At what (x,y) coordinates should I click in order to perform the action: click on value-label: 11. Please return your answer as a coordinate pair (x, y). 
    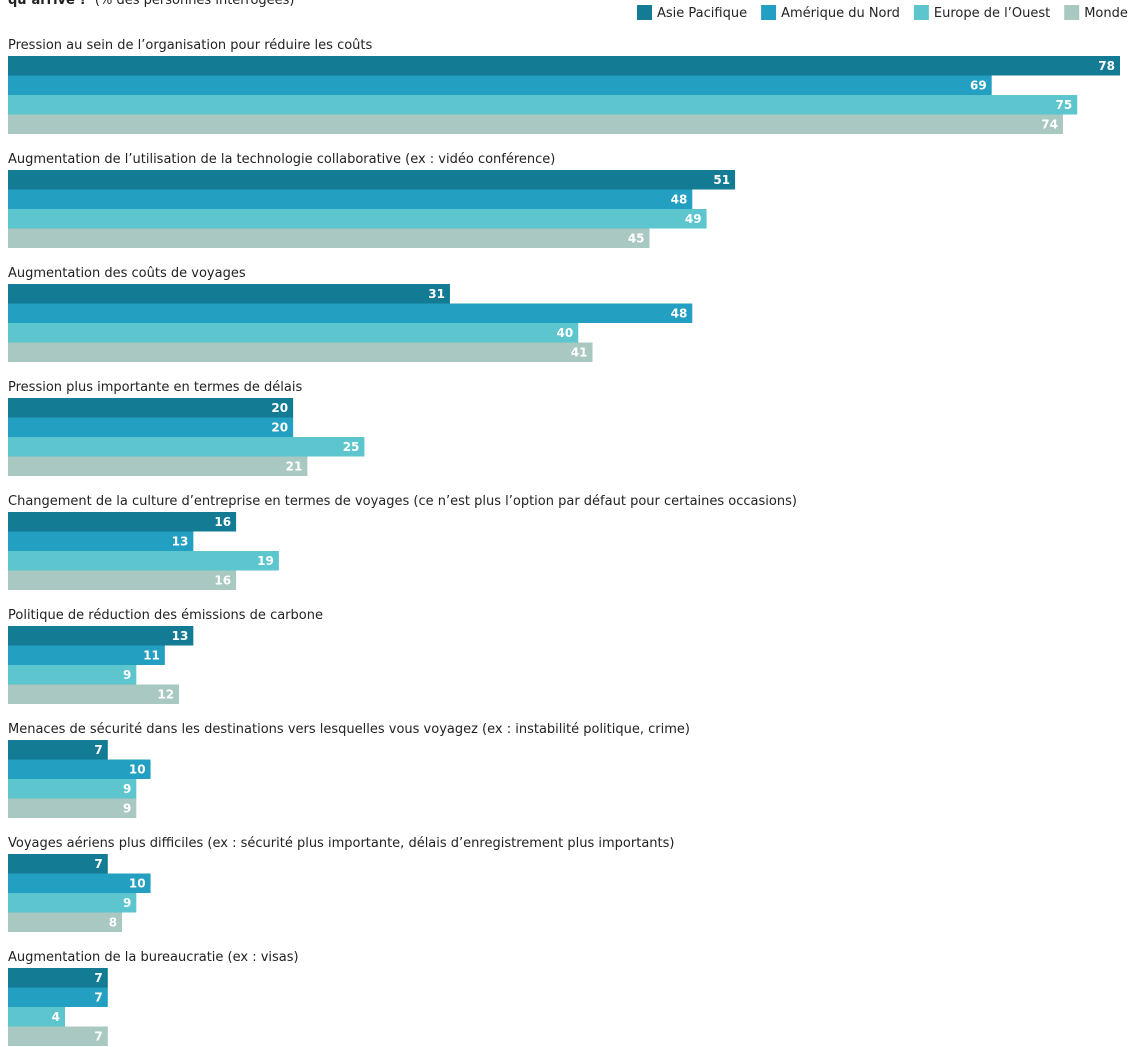
    Looking at the image, I should click on (151, 656).